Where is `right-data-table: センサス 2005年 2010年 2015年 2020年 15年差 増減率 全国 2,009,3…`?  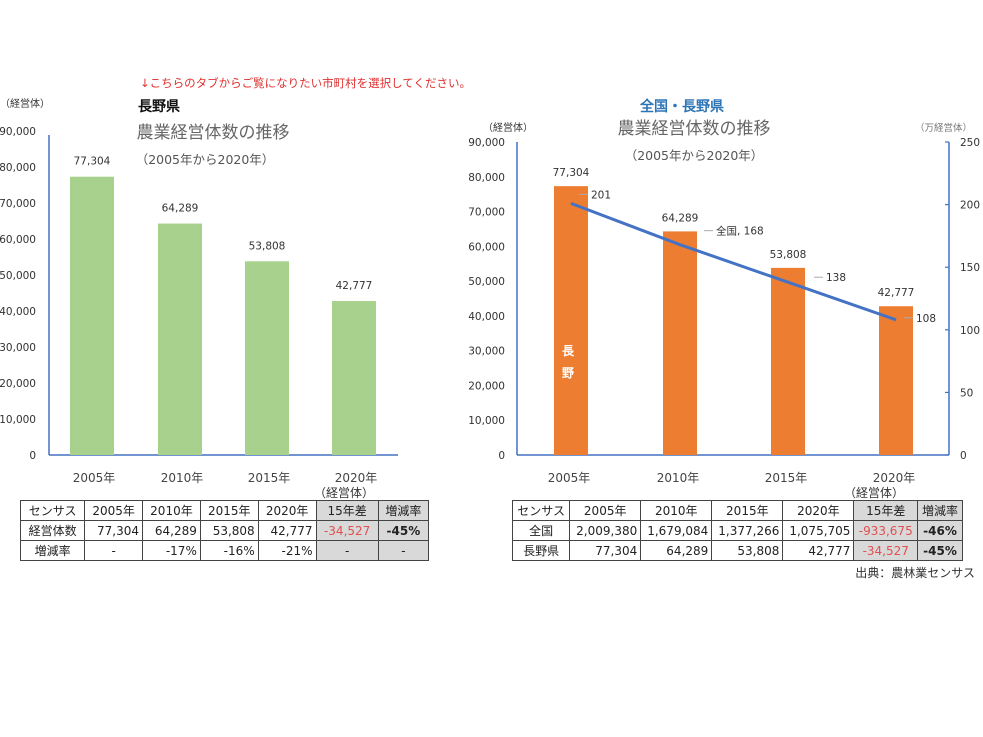
right-data-table: センサス 2005年 2010年 2015年 2020年 15年差 増減率 全国 2,009,3… is located at coordinates (737, 530).